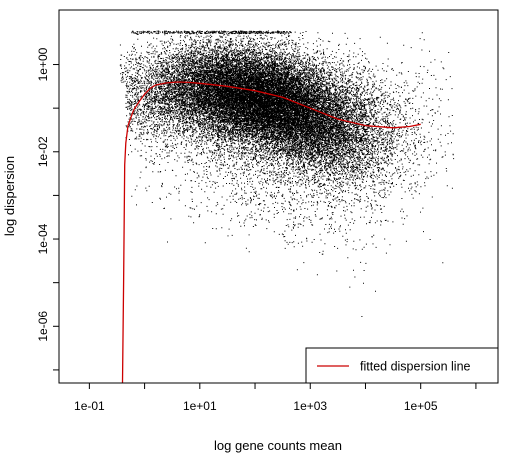  Describe the element at coordinates (9, 196) in the screenshot. I see `y-axis-title: log dispersion` at that location.